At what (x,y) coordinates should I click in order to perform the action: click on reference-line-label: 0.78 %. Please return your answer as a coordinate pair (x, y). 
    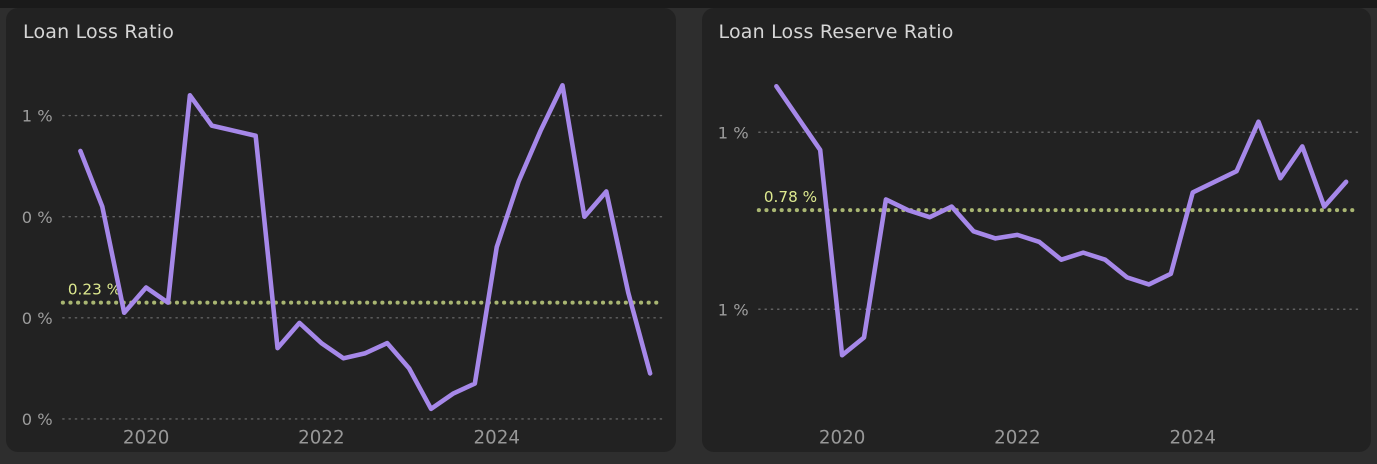
    Looking at the image, I should click on (789, 197).